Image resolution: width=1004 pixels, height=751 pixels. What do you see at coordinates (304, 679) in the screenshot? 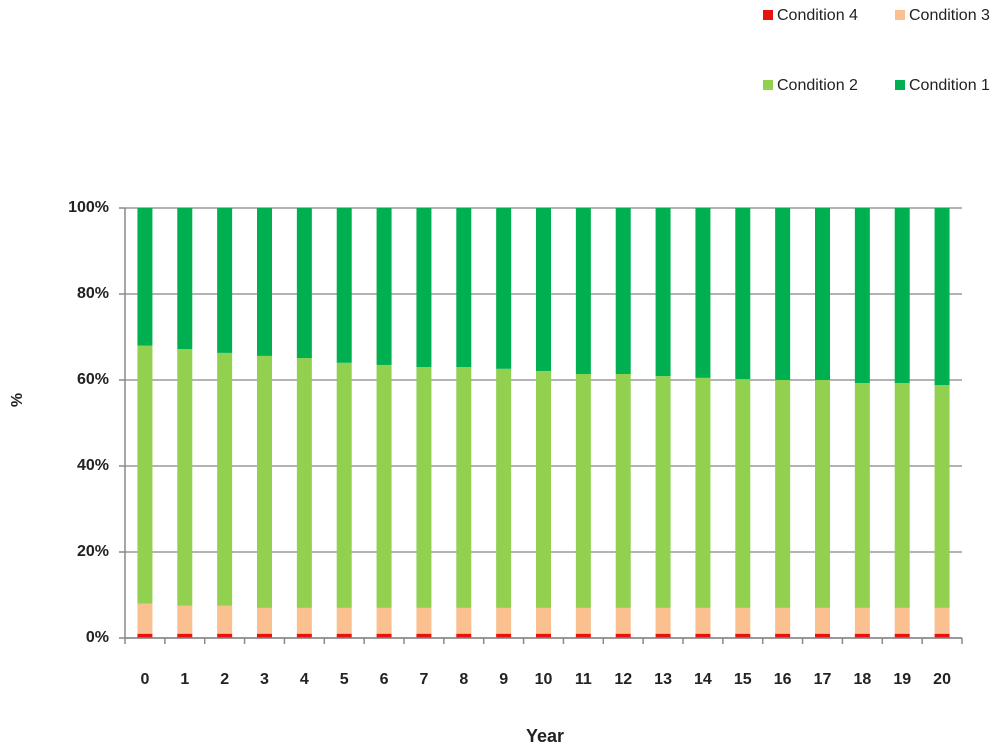
I see `x-tick-label: 4` at bounding box center [304, 679].